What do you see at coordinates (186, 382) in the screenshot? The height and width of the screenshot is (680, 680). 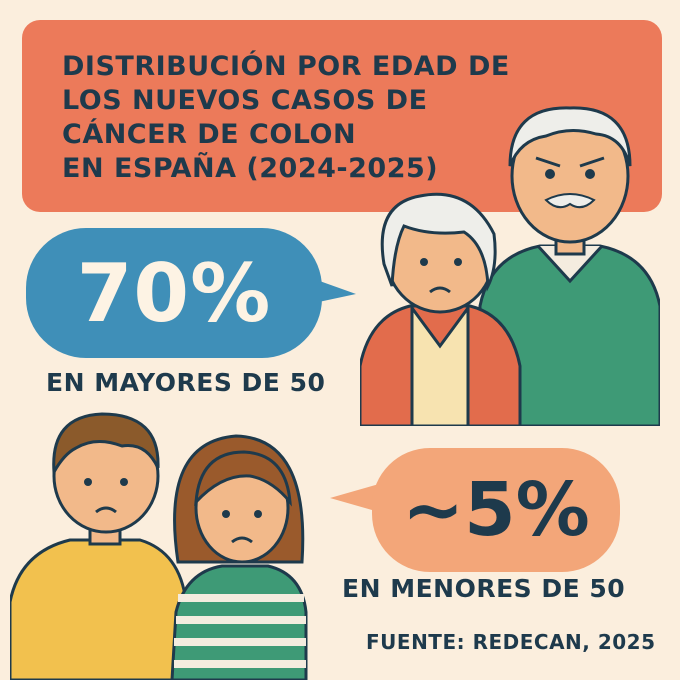 I see `older-stat-caption: EN MAYORES DE 50` at bounding box center [186, 382].